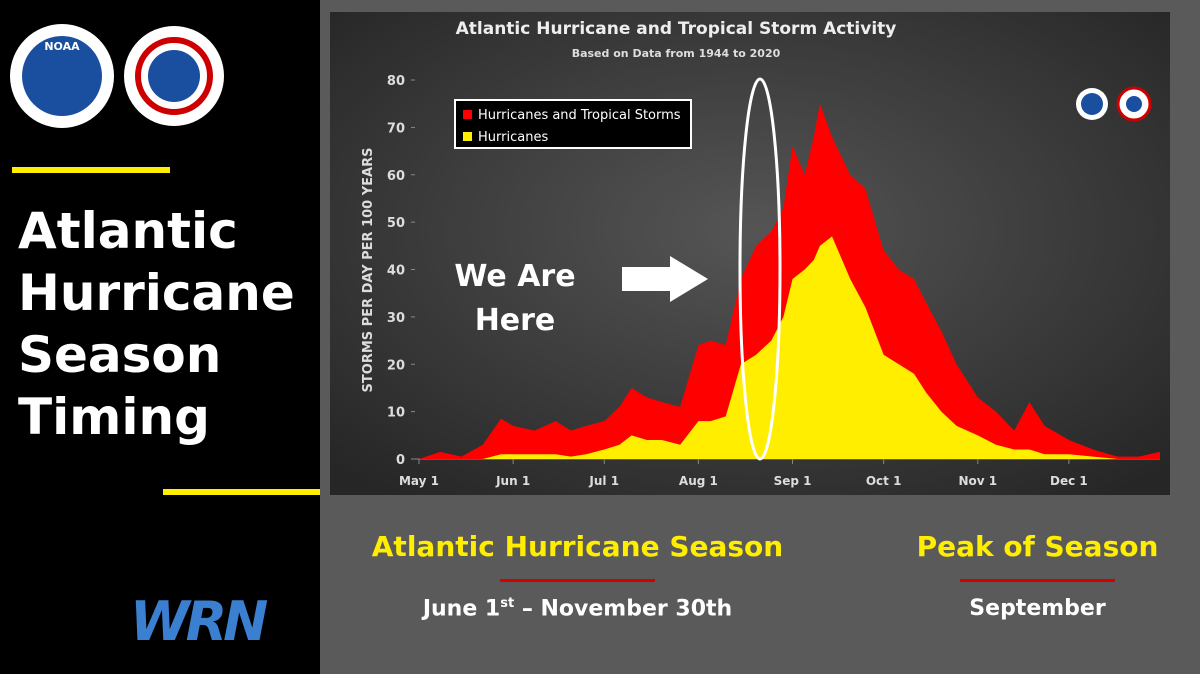 Image resolution: width=1200 pixels, height=674 pixels. Describe the element at coordinates (396, 318) in the screenshot. I see `y-tick-label: 30` at that location.